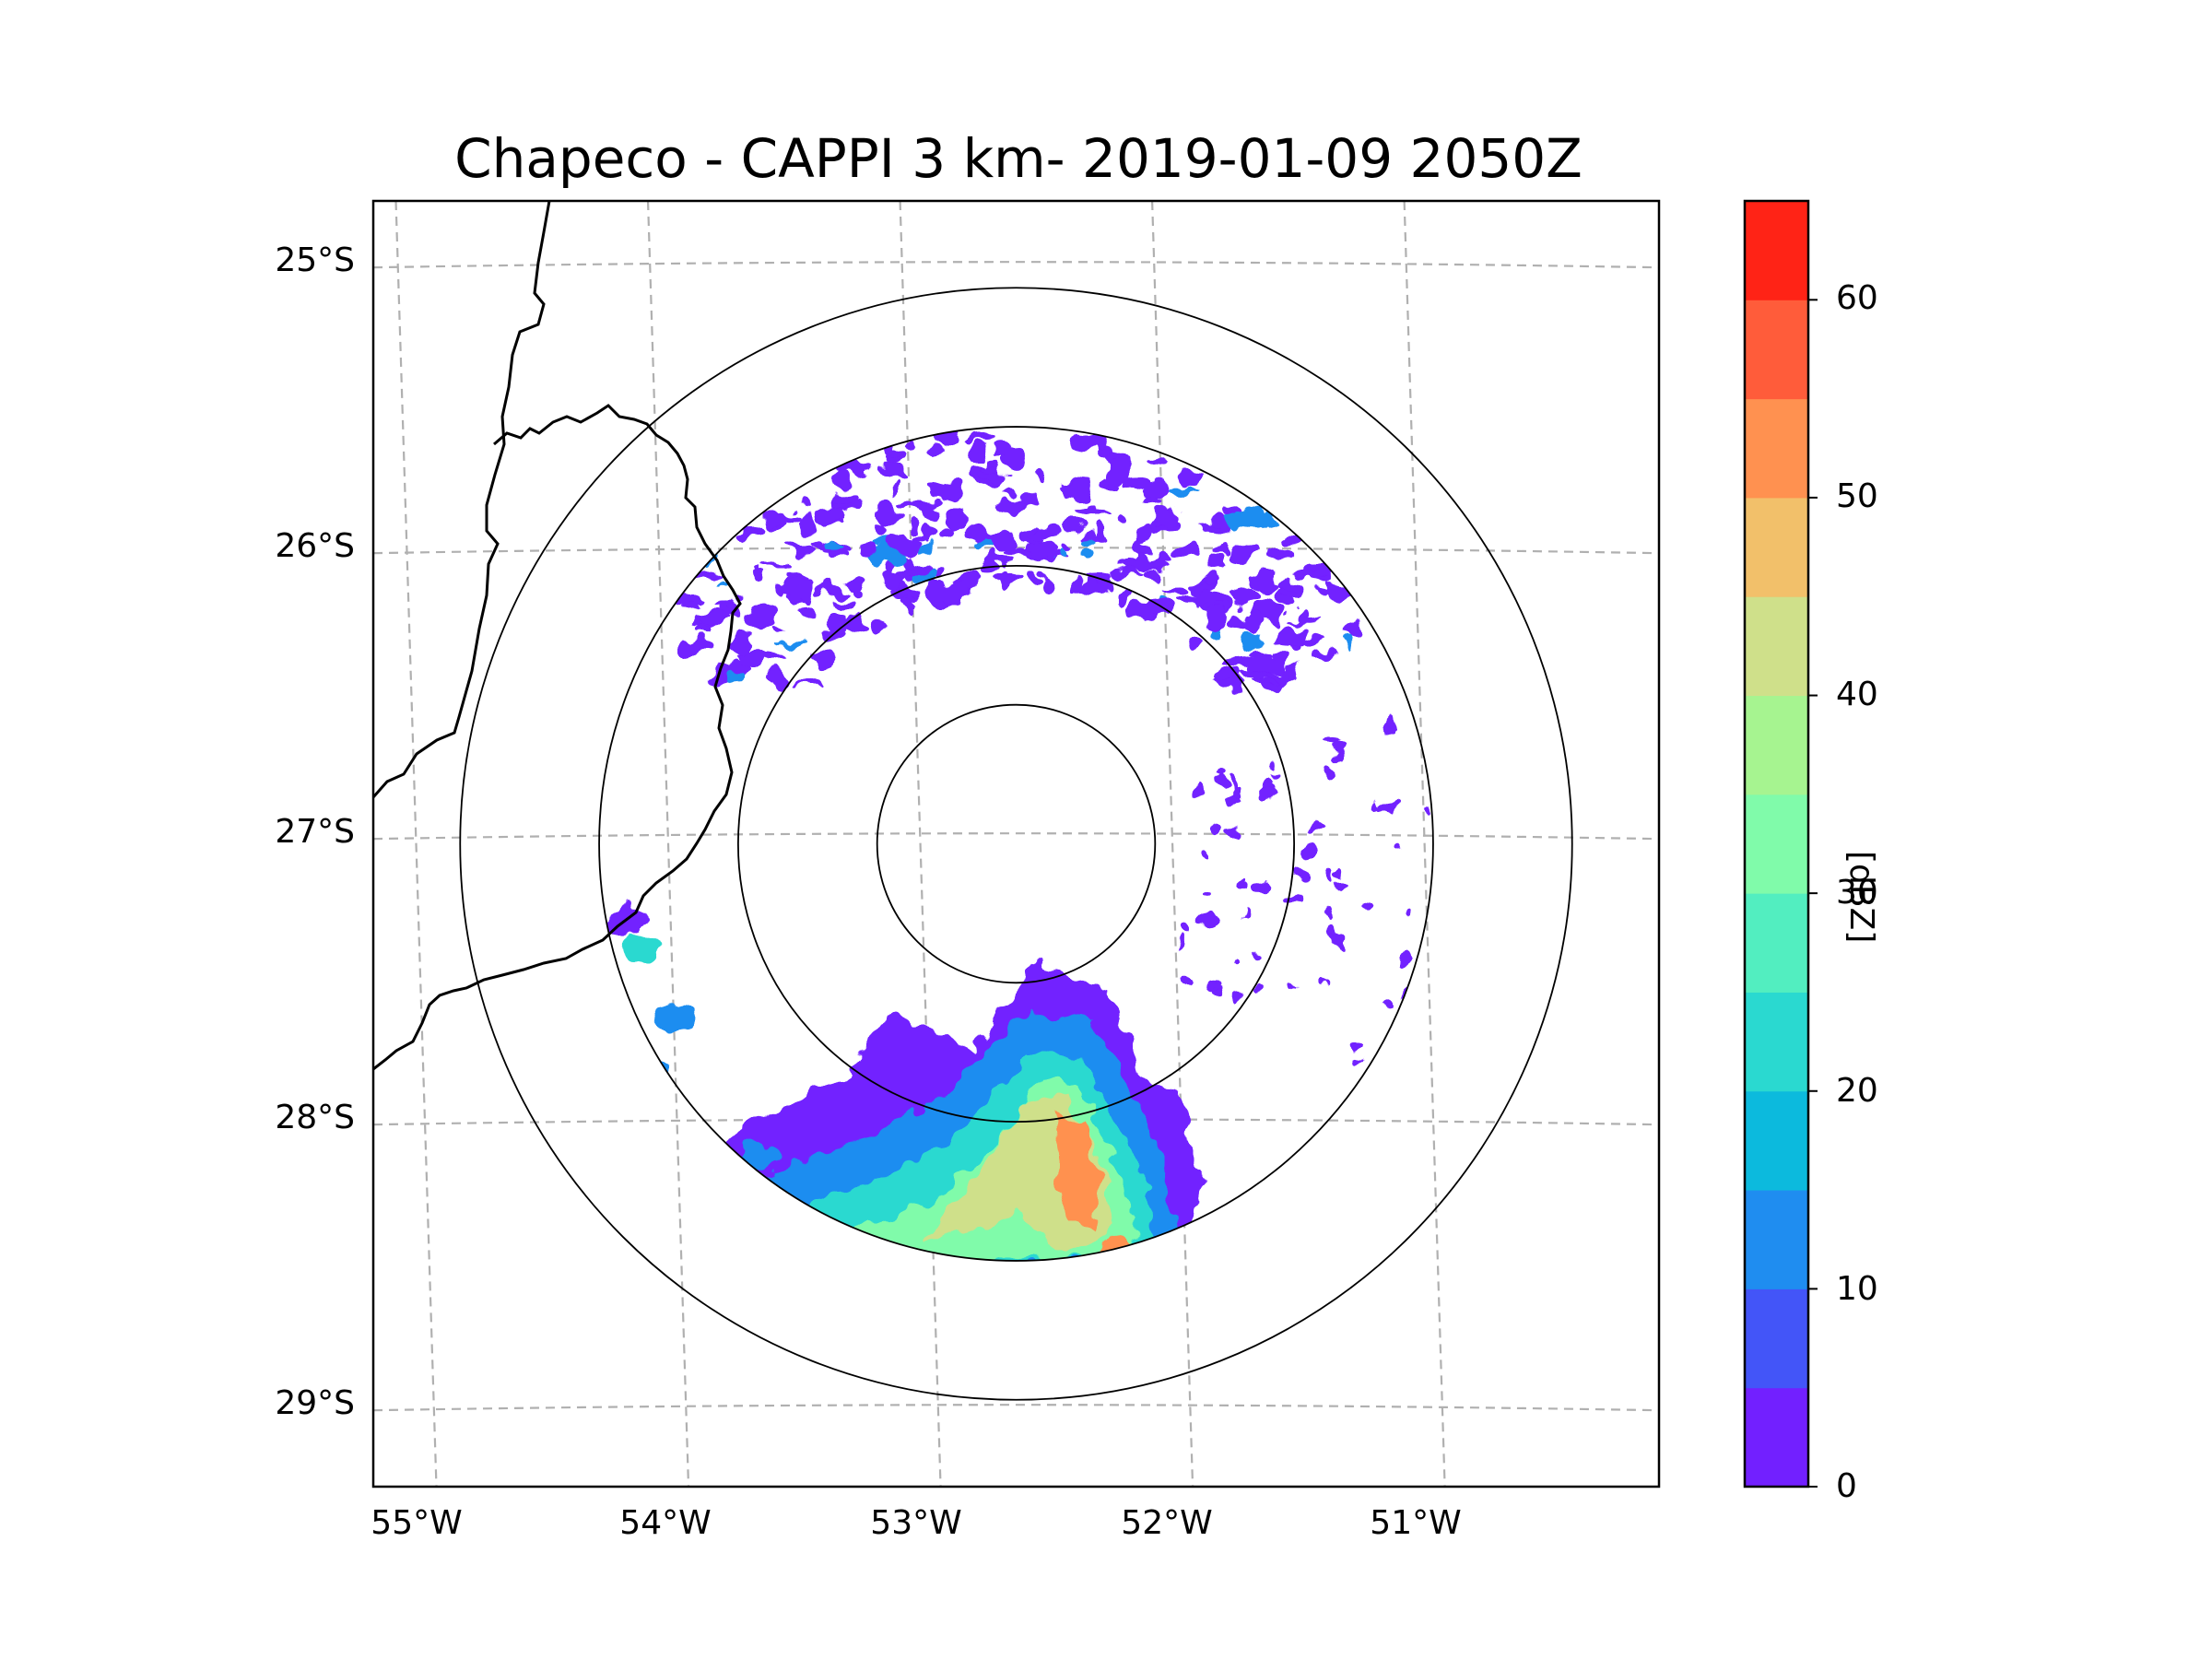 This screenshot has height=1659, width=2212. What do you see at coordinates (916, 1523) in the screenshot?
I see `lon-label-53w: 53°W` at bounding box center [916, 1523].